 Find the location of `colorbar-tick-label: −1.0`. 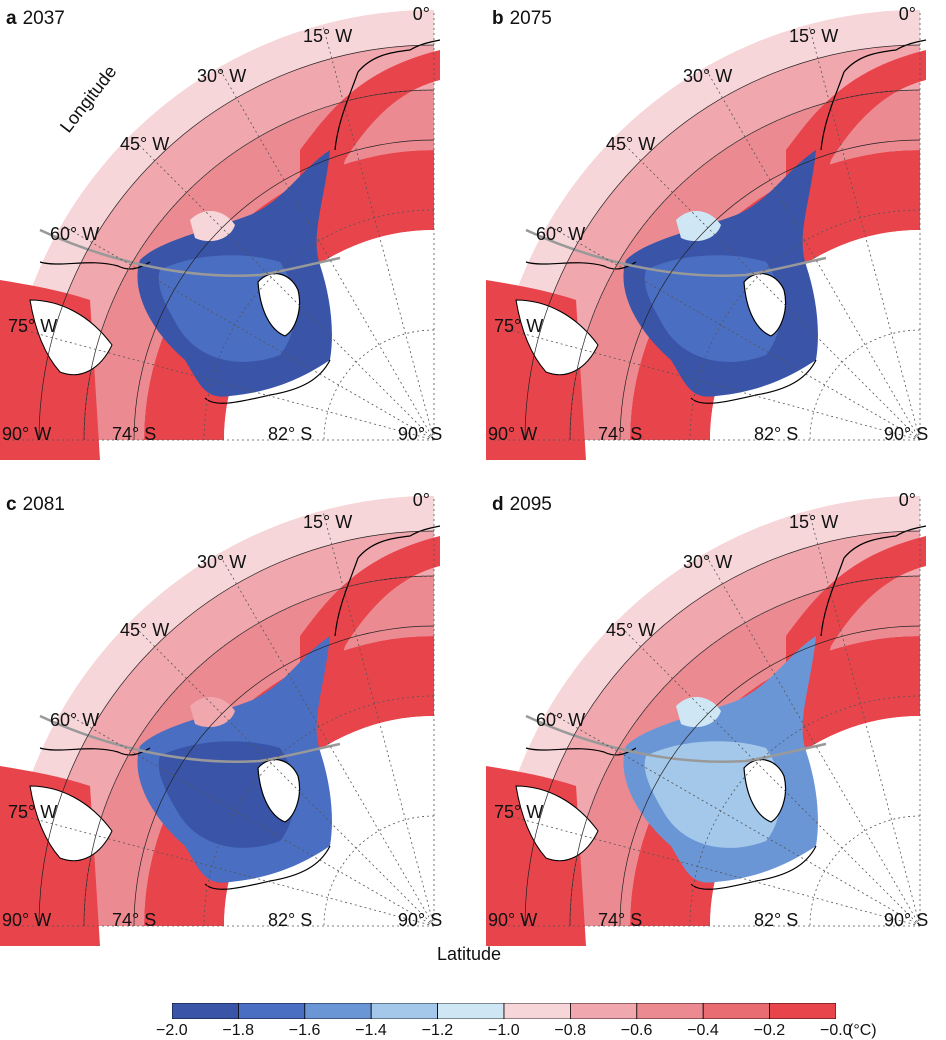

colorbar-tick-label: −1.0 is located at coordinates (504, 1030).